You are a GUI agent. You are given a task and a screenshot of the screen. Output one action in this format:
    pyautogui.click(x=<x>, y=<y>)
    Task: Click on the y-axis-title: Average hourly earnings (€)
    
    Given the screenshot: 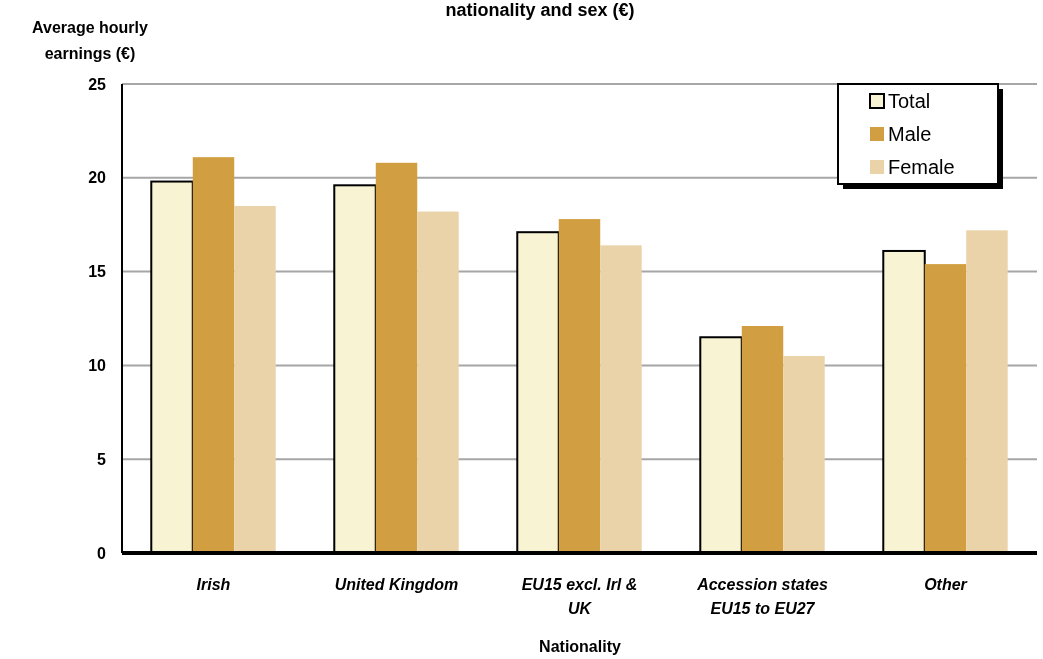 What is the action you would take?
    pyautogui.click(x=90, y=40)
    